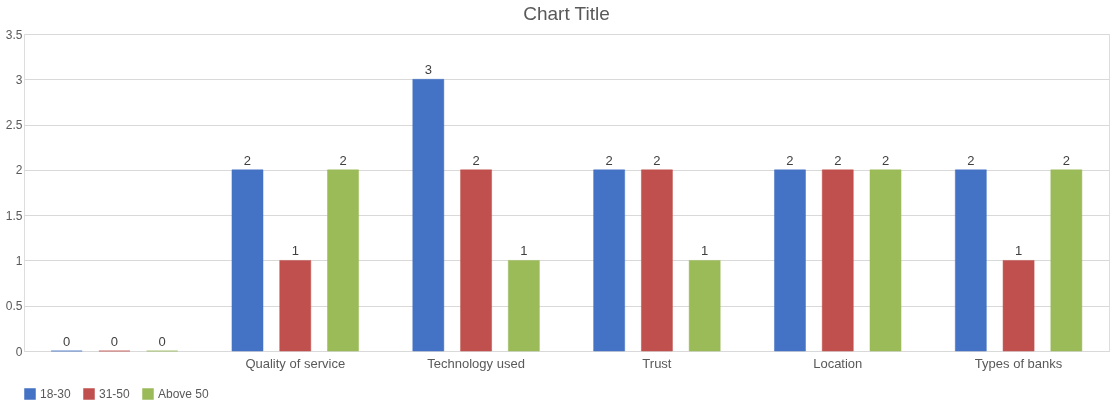 The width and height of the screenshot is (1114, 407). What do you see at coordinates (14, 125) in the screenshot?
I see `y-tick-label: 2.5` at bounding box center [14, 125].